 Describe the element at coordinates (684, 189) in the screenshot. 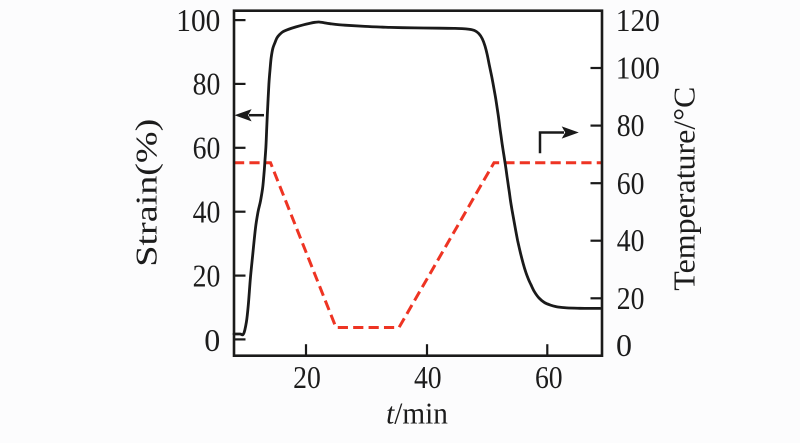

I see `svg-text: Temperature/°C` at that location.